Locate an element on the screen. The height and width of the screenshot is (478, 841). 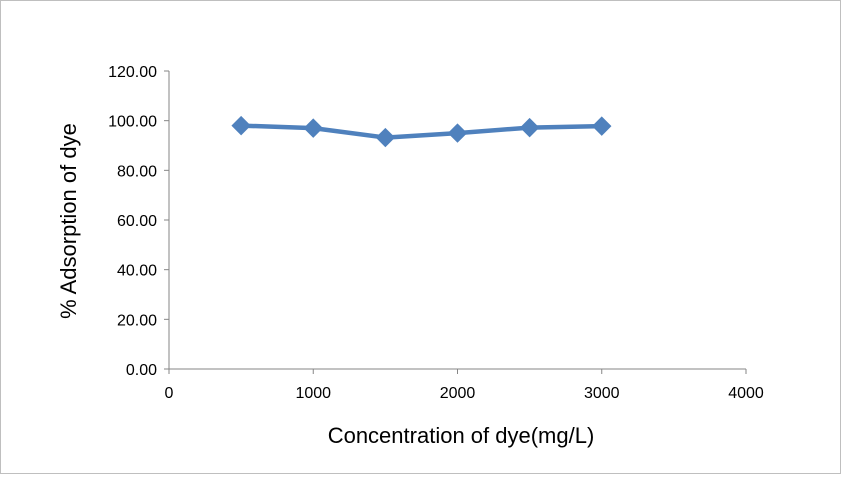
series-line is located at coordinates (421, 131).